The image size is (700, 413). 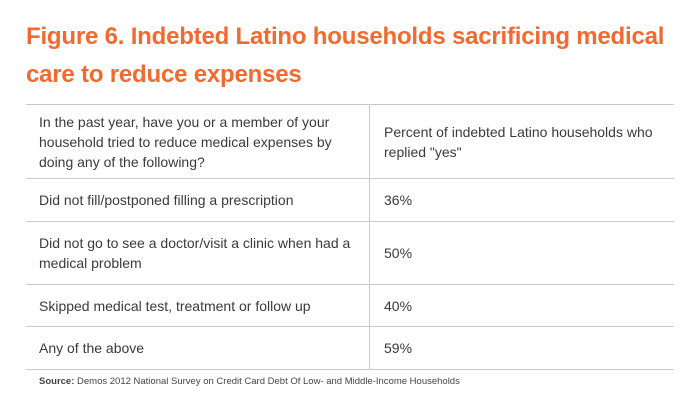 I want to click on table-row: Any of the above 59%, so click(x=350, y=348).